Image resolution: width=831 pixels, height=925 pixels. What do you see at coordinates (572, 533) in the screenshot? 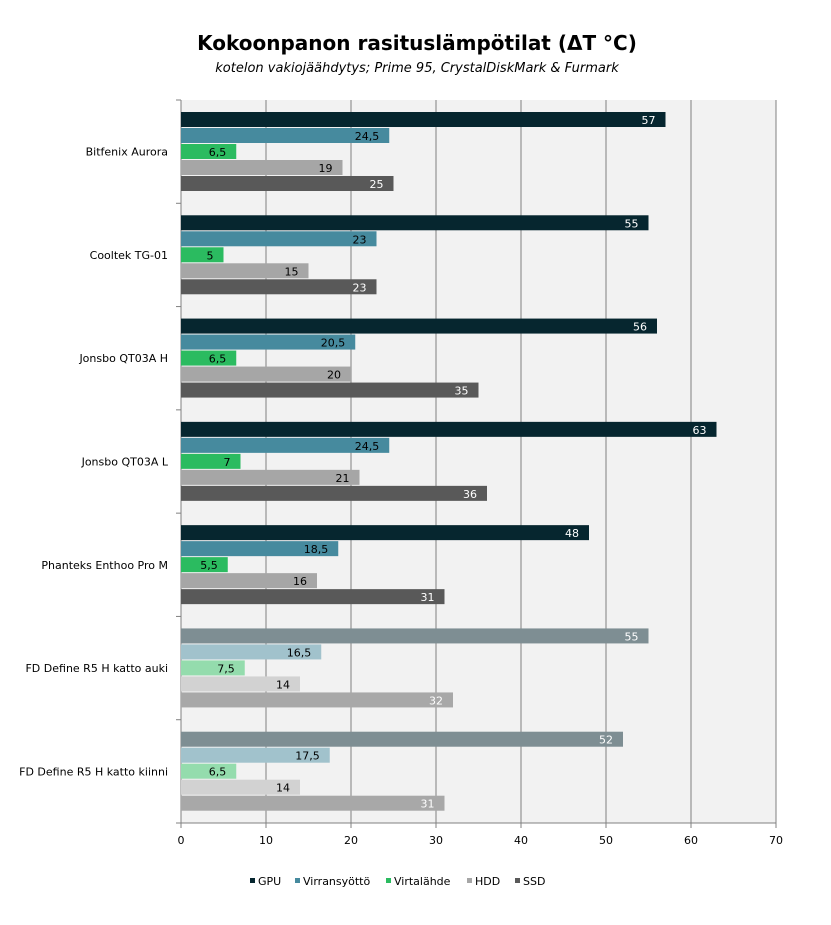
I see `bar-value-label: 48` at bounding box center [572, 533].